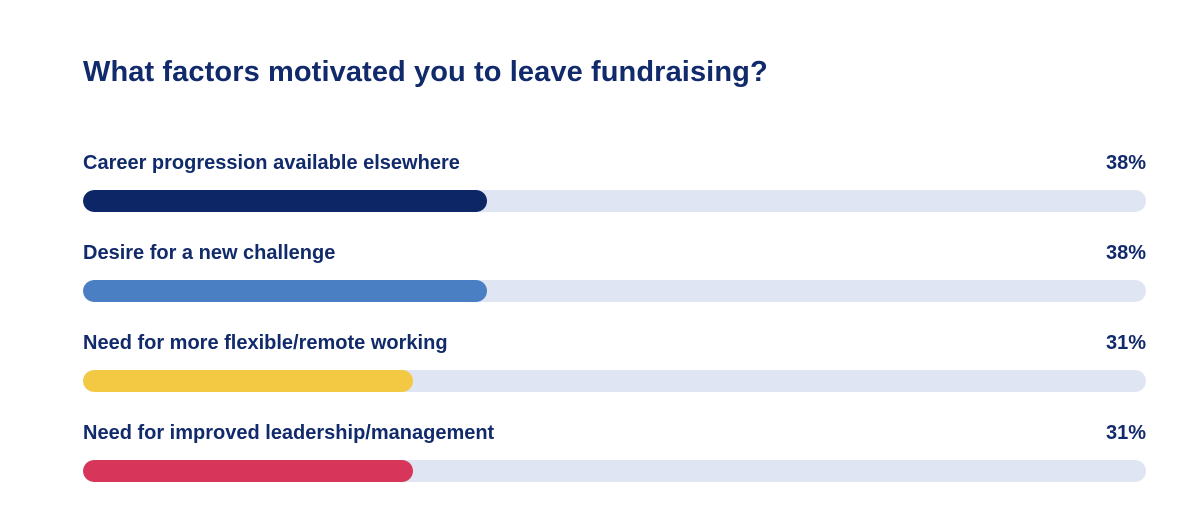 This screenshot has width=1200, height=512. Describe the element at coordinates (265, 343) in the screenshot. I see `bar-label: Need for more flexible/remote working` at that location.